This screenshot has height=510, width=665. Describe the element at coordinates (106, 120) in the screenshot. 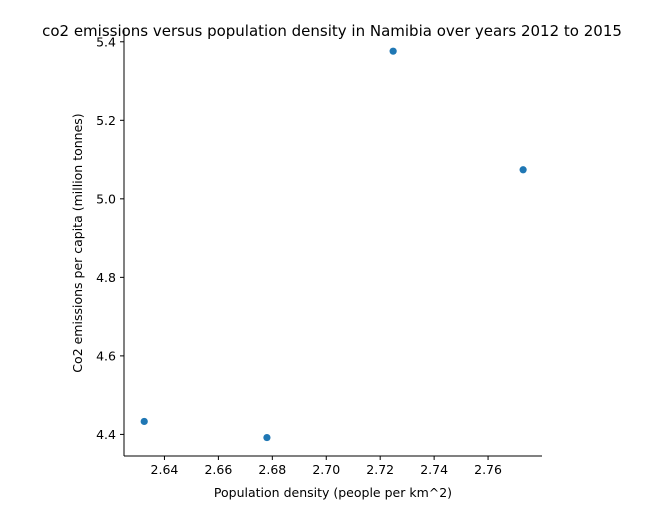

I see `y-tick-label: 5.2` at that location.